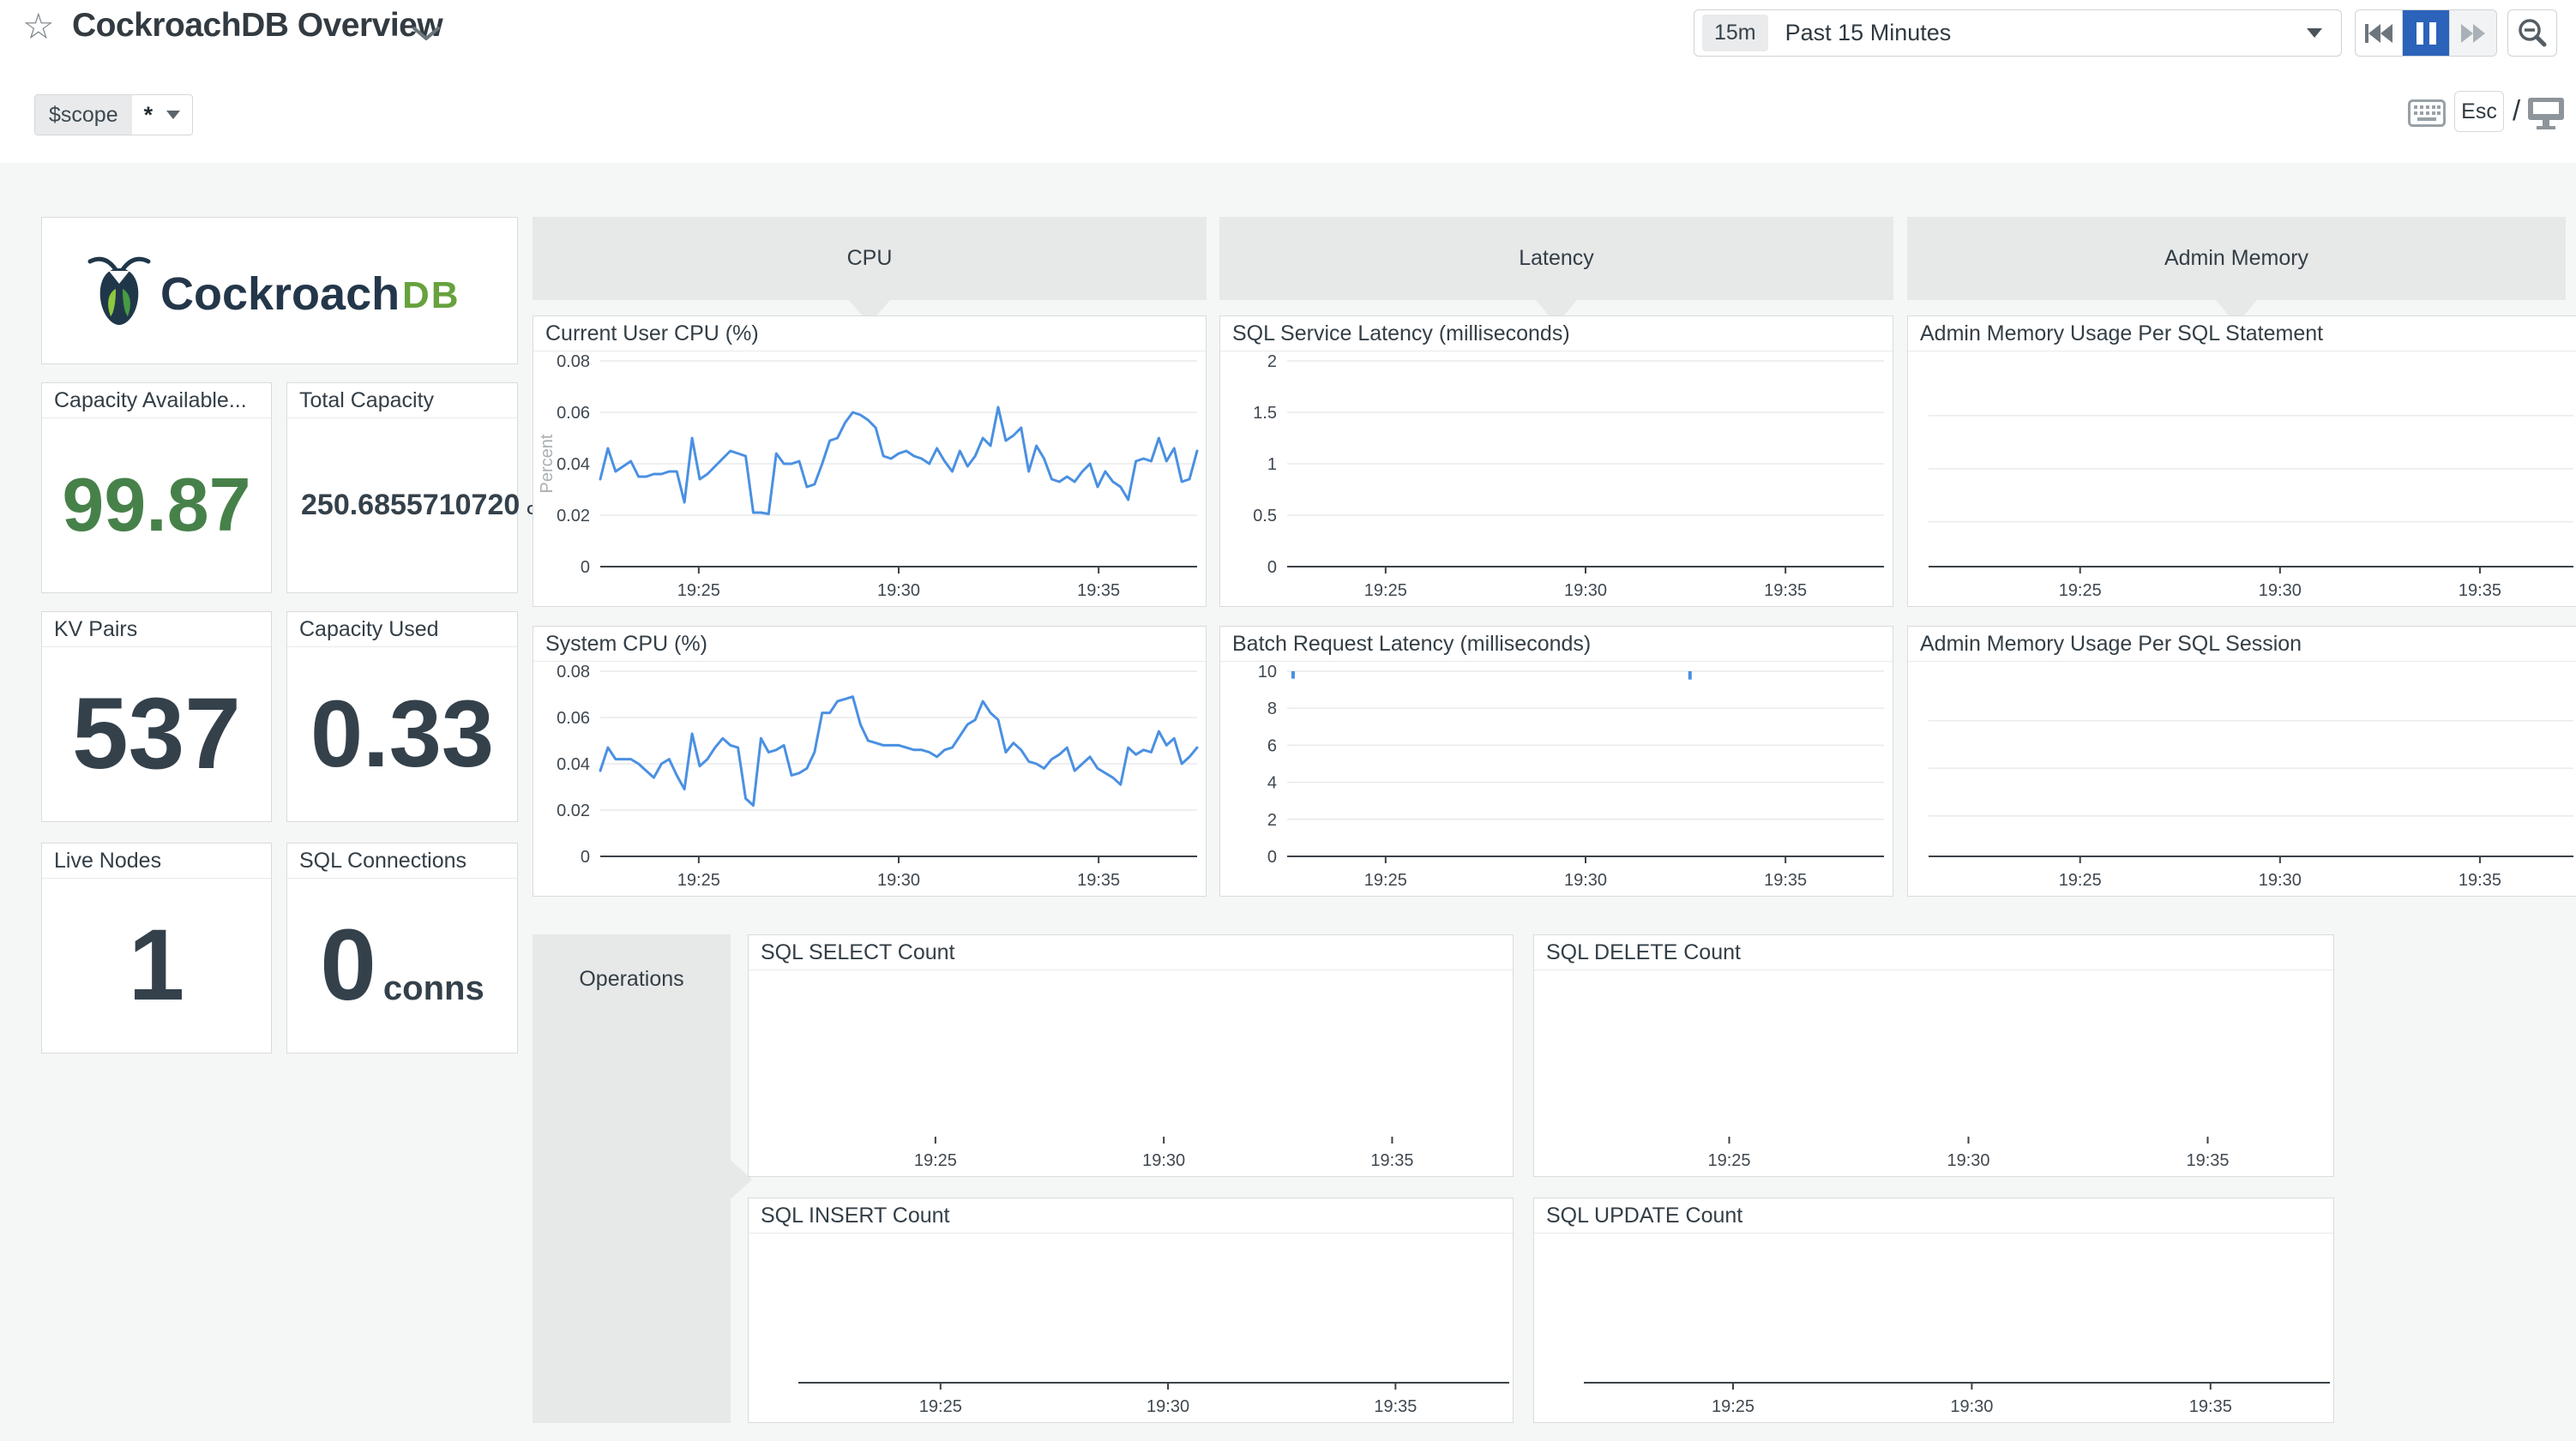 The image size is (2576, 1441). I want to click on svg-text: Cockroach, so click(280, 294).